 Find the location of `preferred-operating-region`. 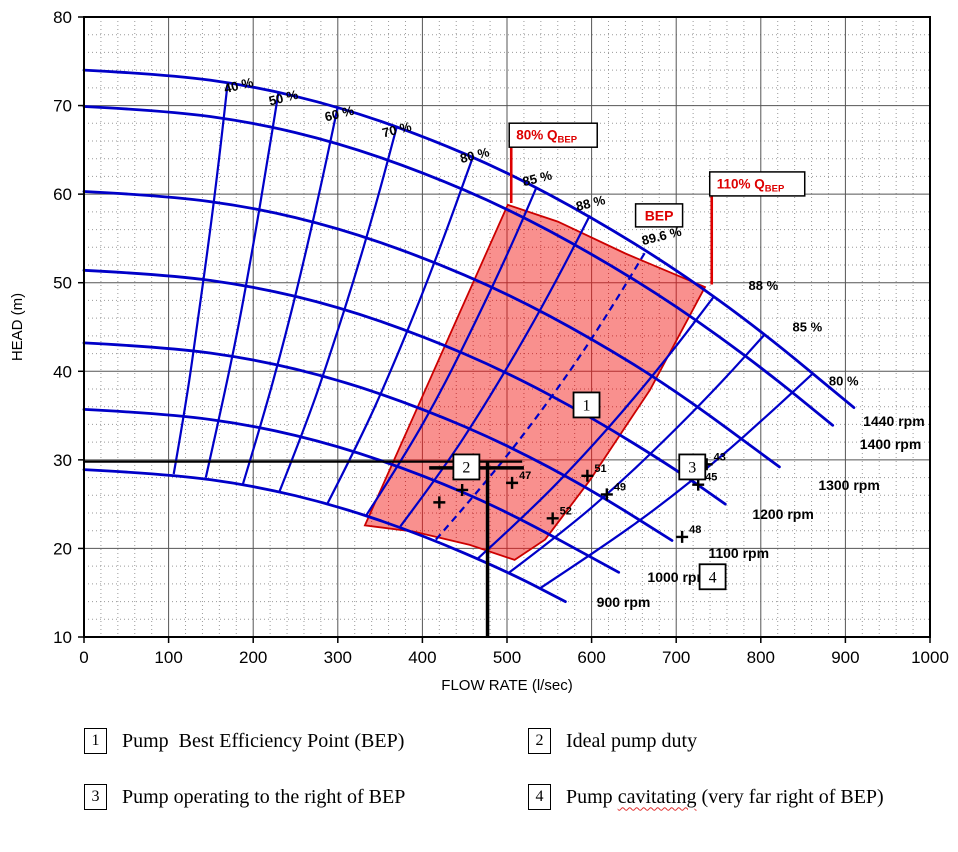

preferred-operating-region is located at coordinates (534, 382).